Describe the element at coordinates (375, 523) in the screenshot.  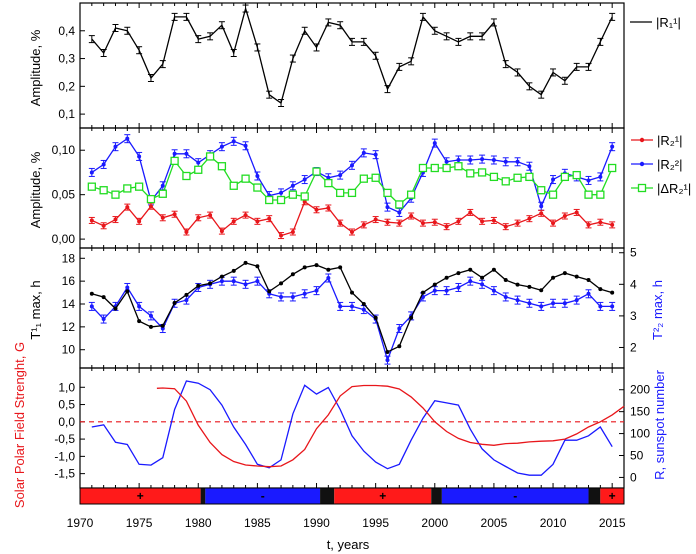
I see `x-tick-label: 1995` at that location.